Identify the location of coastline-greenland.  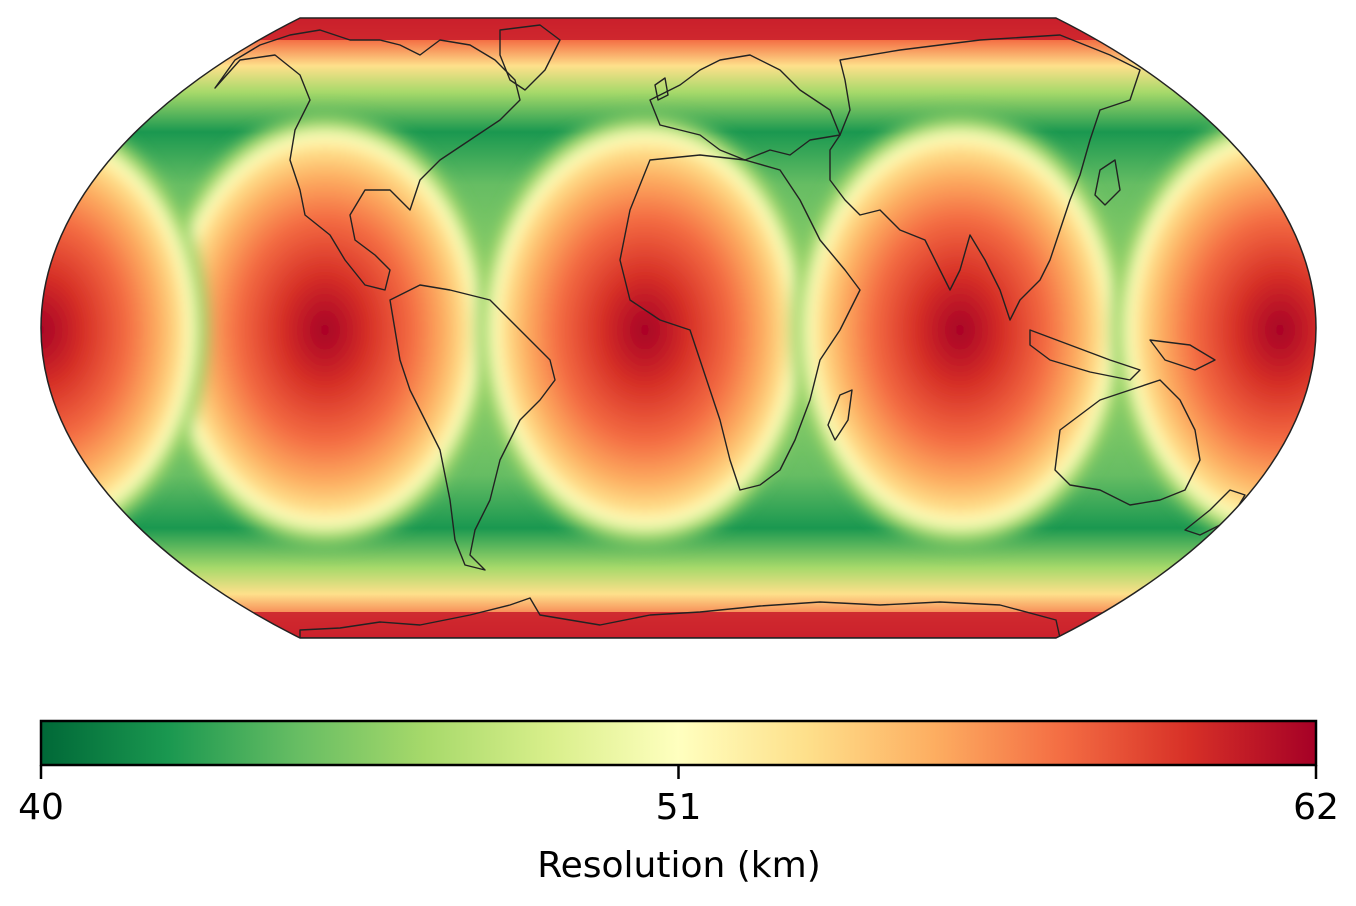
(530, 57).